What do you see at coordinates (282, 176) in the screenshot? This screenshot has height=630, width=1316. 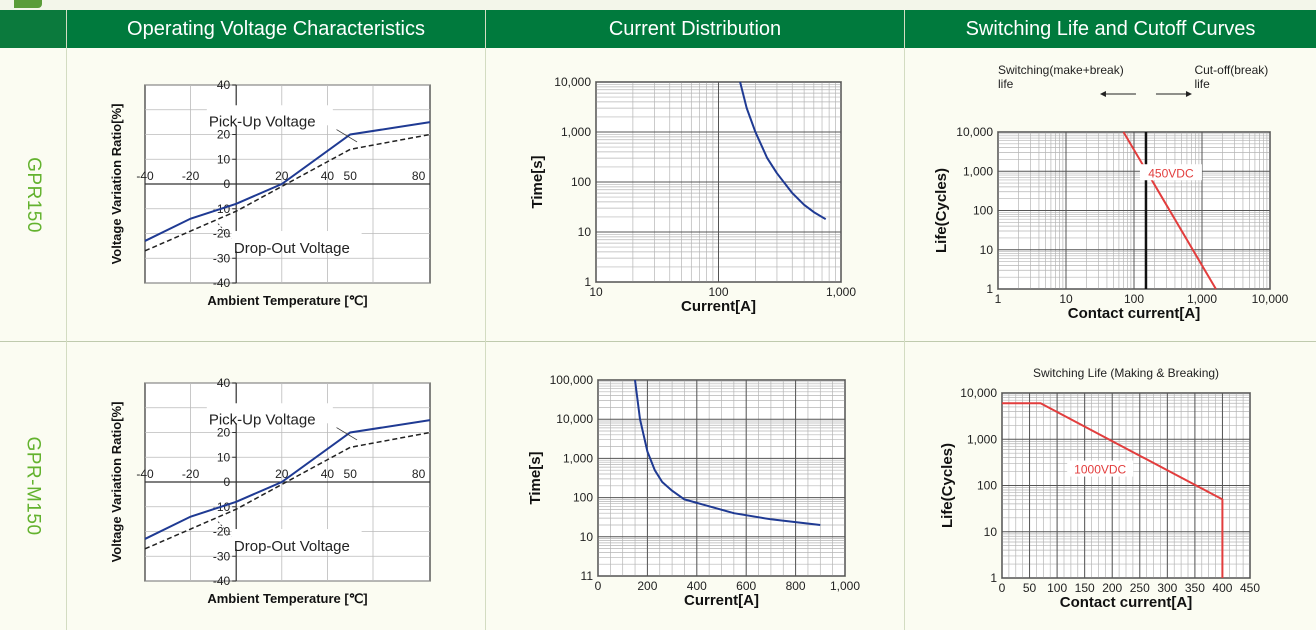 I see `x-tick-label: 20` at bounding box center [282, 176].